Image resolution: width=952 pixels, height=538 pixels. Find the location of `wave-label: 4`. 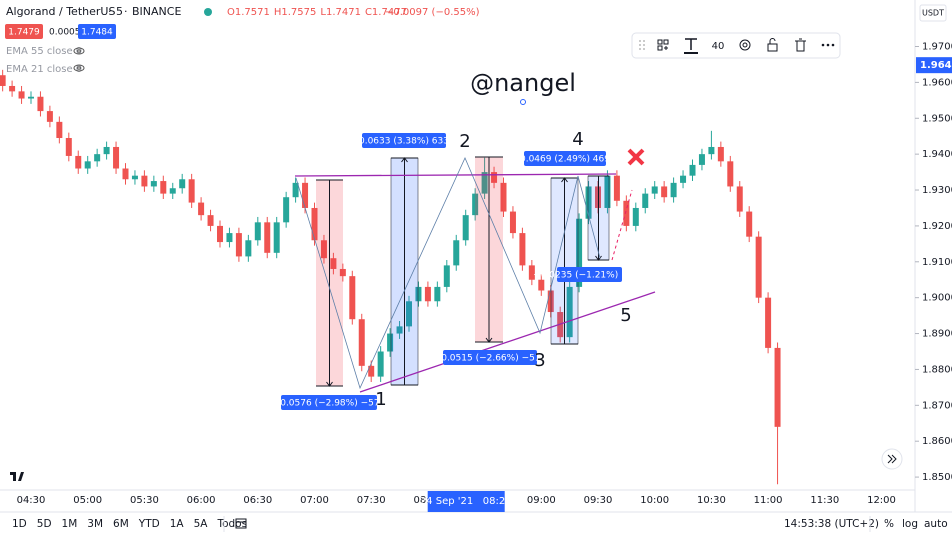

wave-label: 4 is located at coordinates (577, 139).